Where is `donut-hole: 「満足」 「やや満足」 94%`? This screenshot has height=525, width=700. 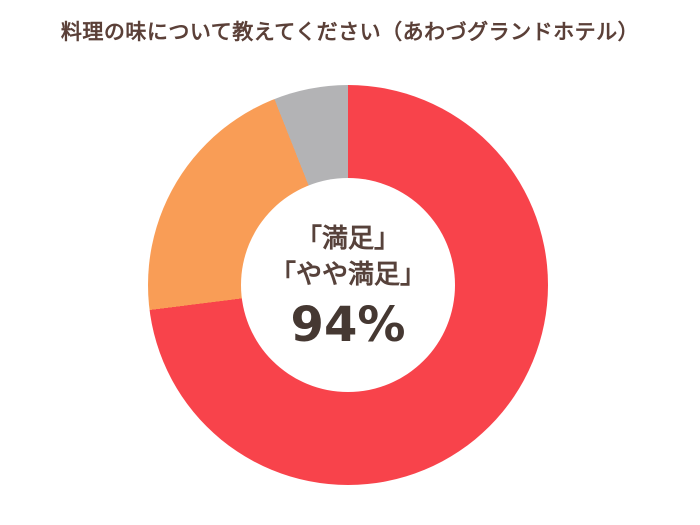
donut-hole: 「満足」 「やや満足」 94% is located at coordinates (348, 285).